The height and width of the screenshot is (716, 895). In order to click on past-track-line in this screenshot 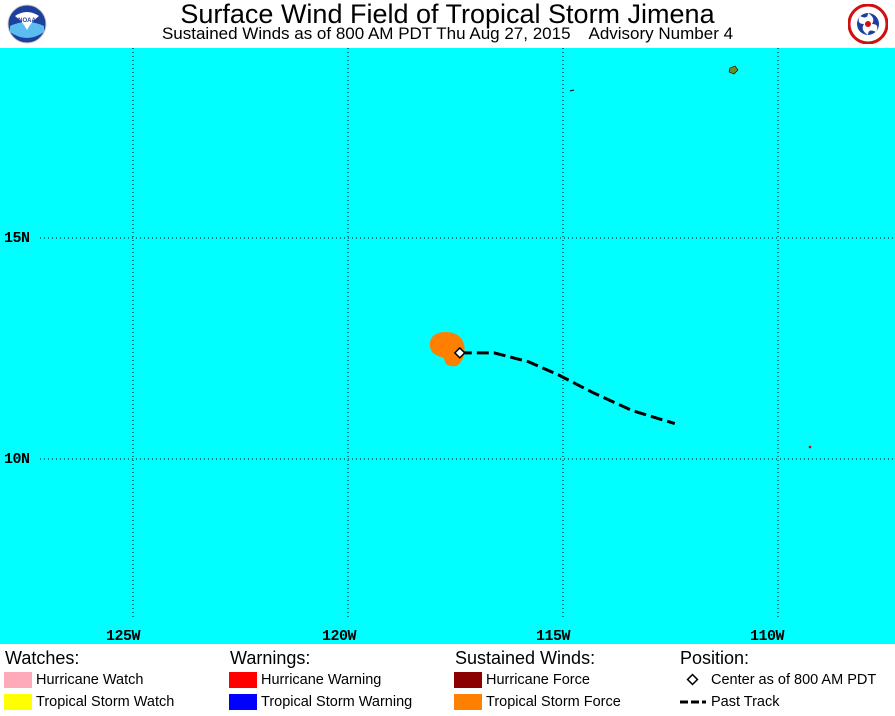, I will do `click(567, 388)`.